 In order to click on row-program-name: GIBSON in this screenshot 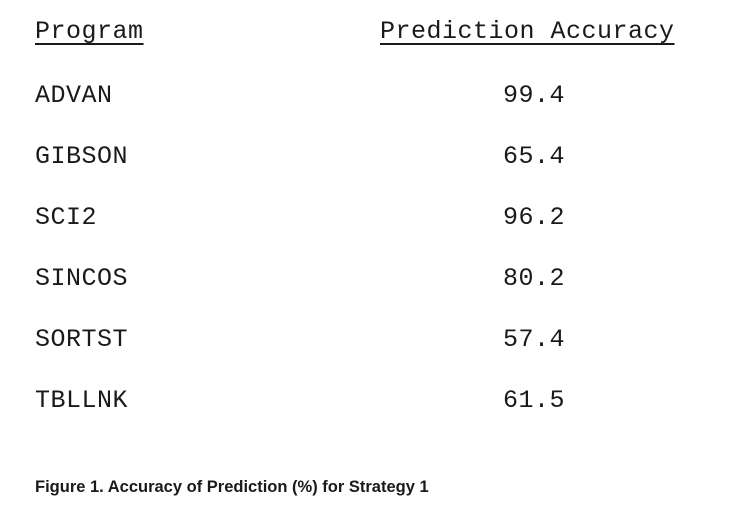, I will do `click(82, 156)`.